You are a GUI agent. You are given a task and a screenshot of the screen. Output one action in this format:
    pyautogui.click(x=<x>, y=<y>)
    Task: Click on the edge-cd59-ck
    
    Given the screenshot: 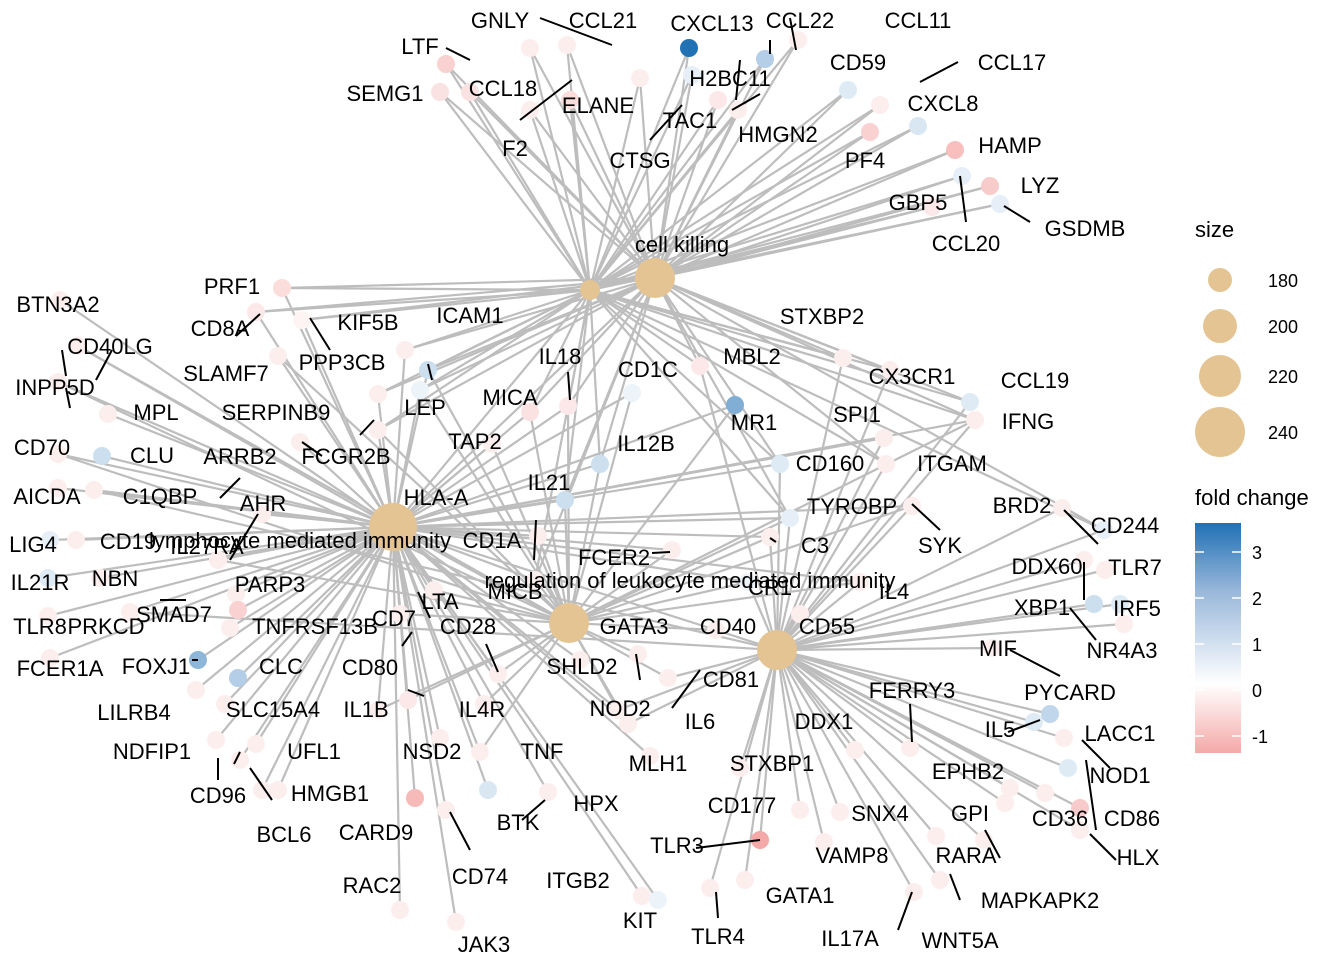 What is the action you would take?
    pyautogui.click(x=751, y=184)
    